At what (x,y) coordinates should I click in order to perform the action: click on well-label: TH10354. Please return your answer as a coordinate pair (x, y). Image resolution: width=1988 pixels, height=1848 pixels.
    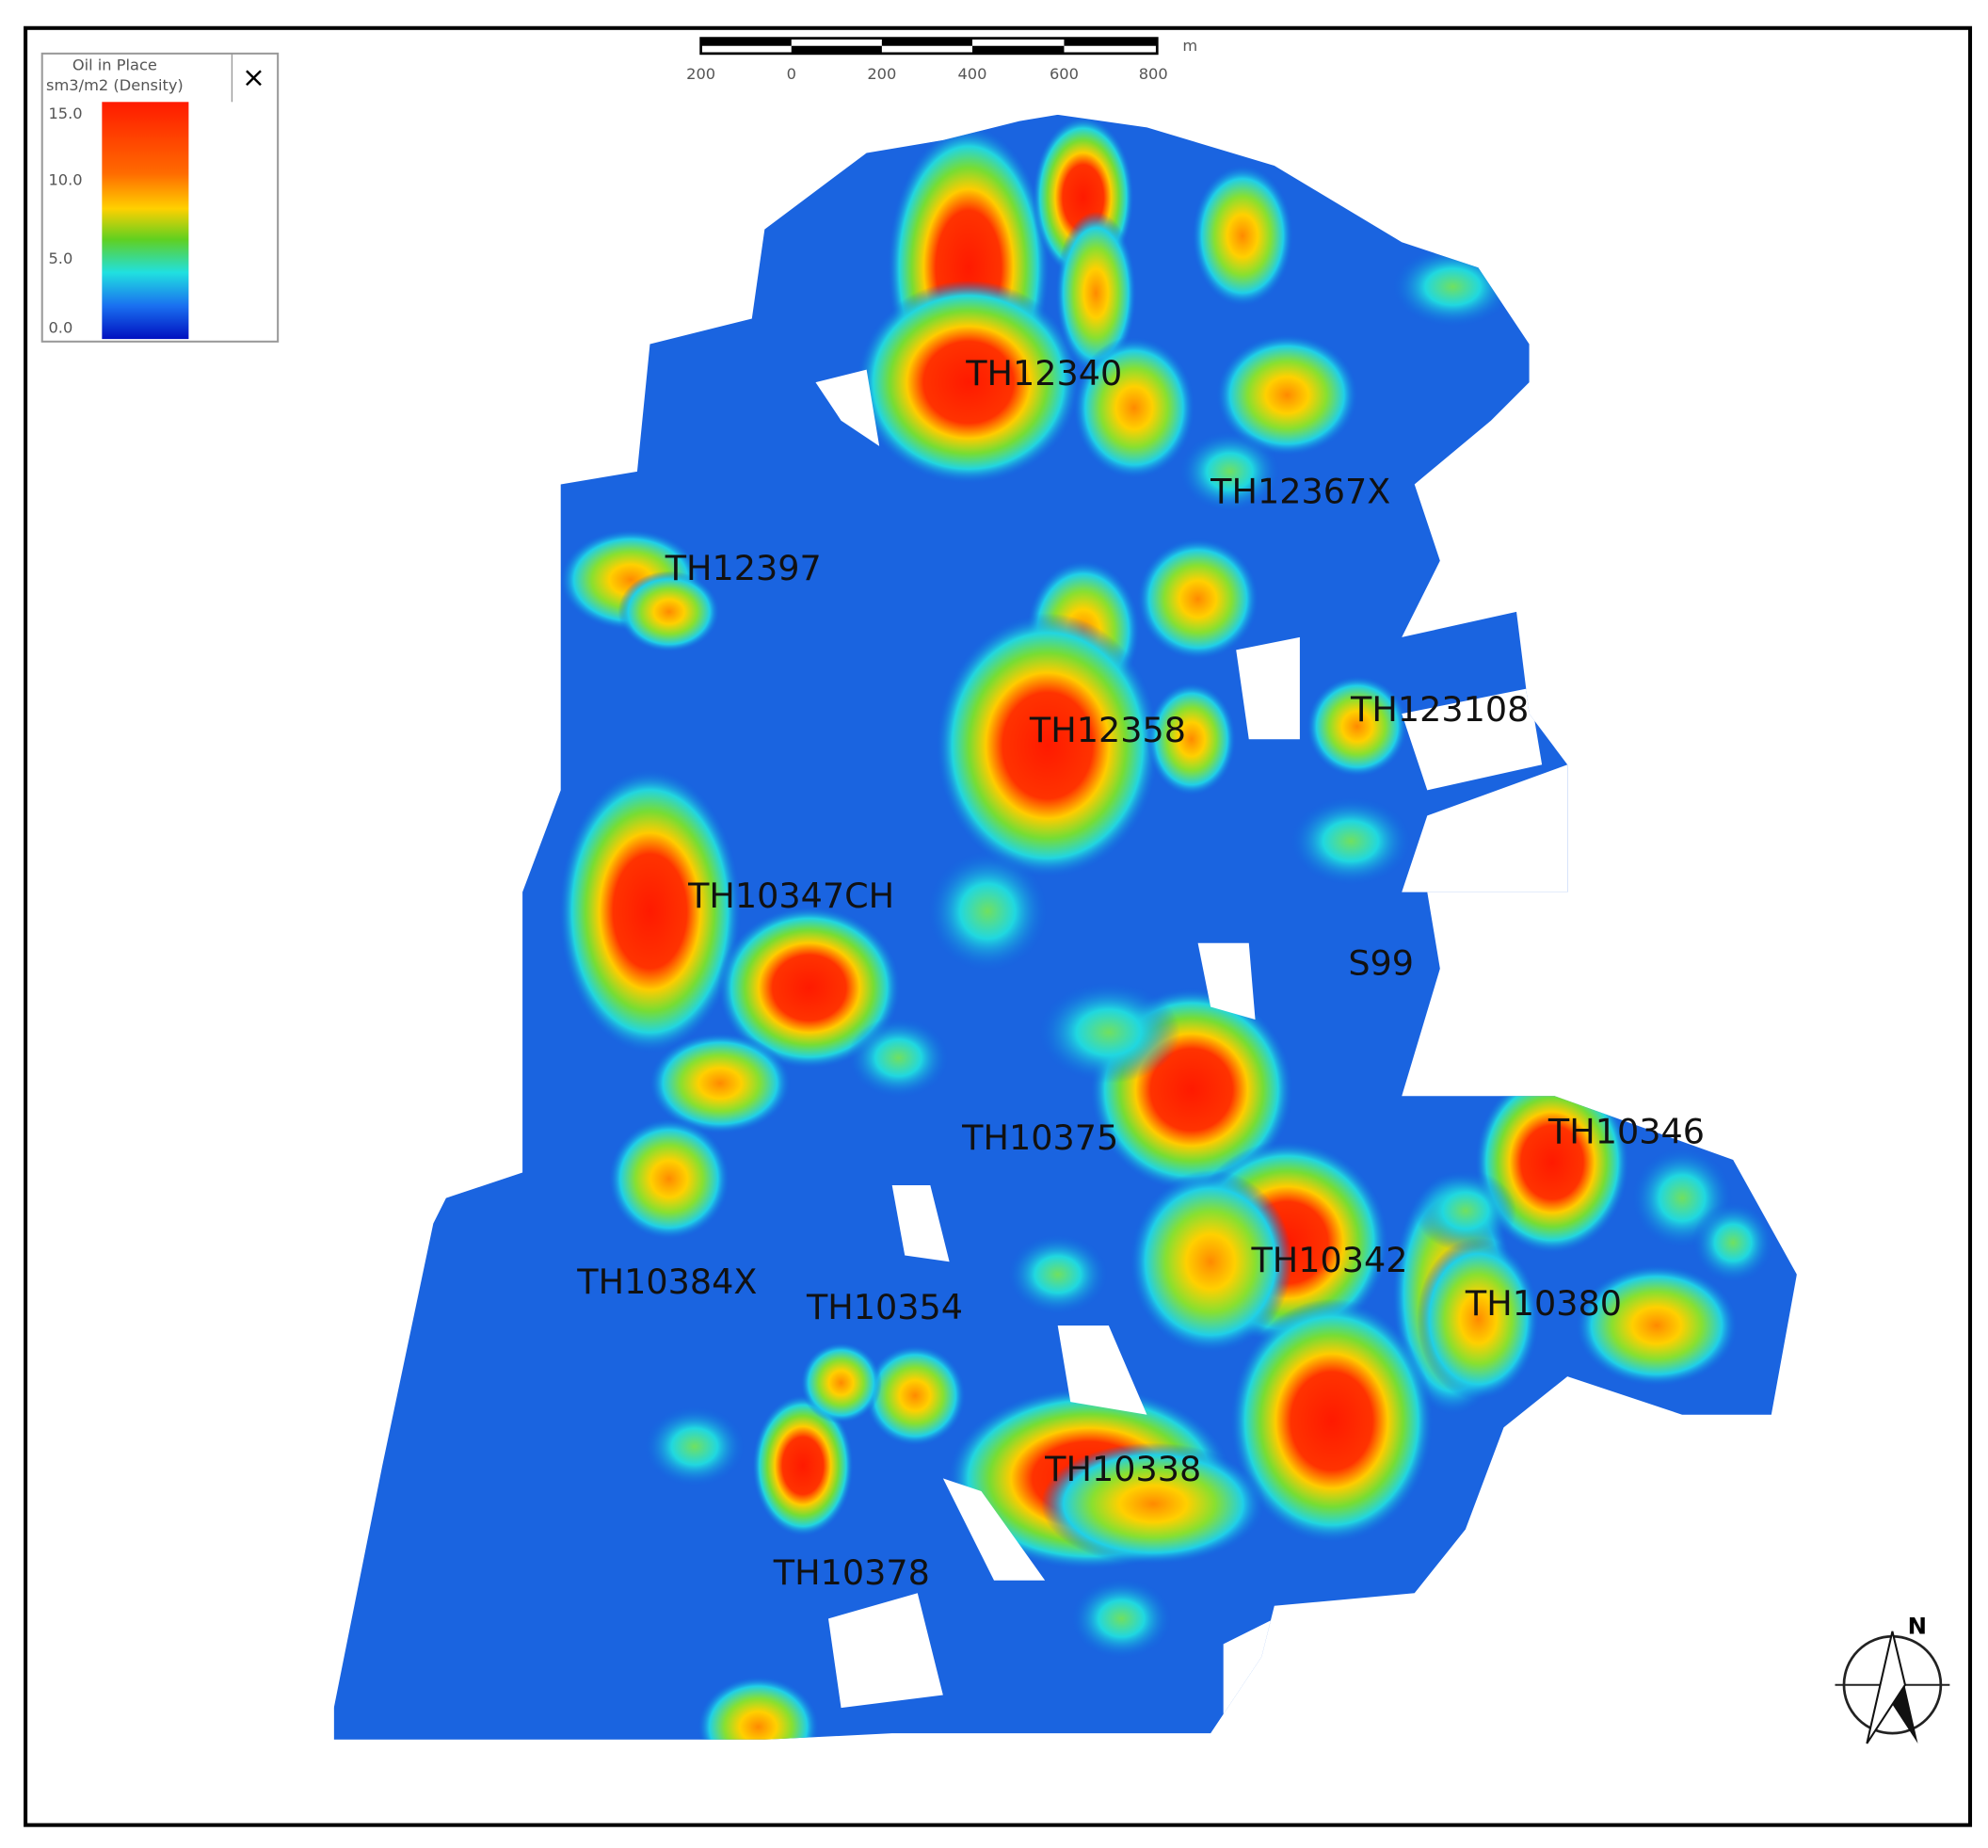
    Looking at the image, I should click on (885, 1307).